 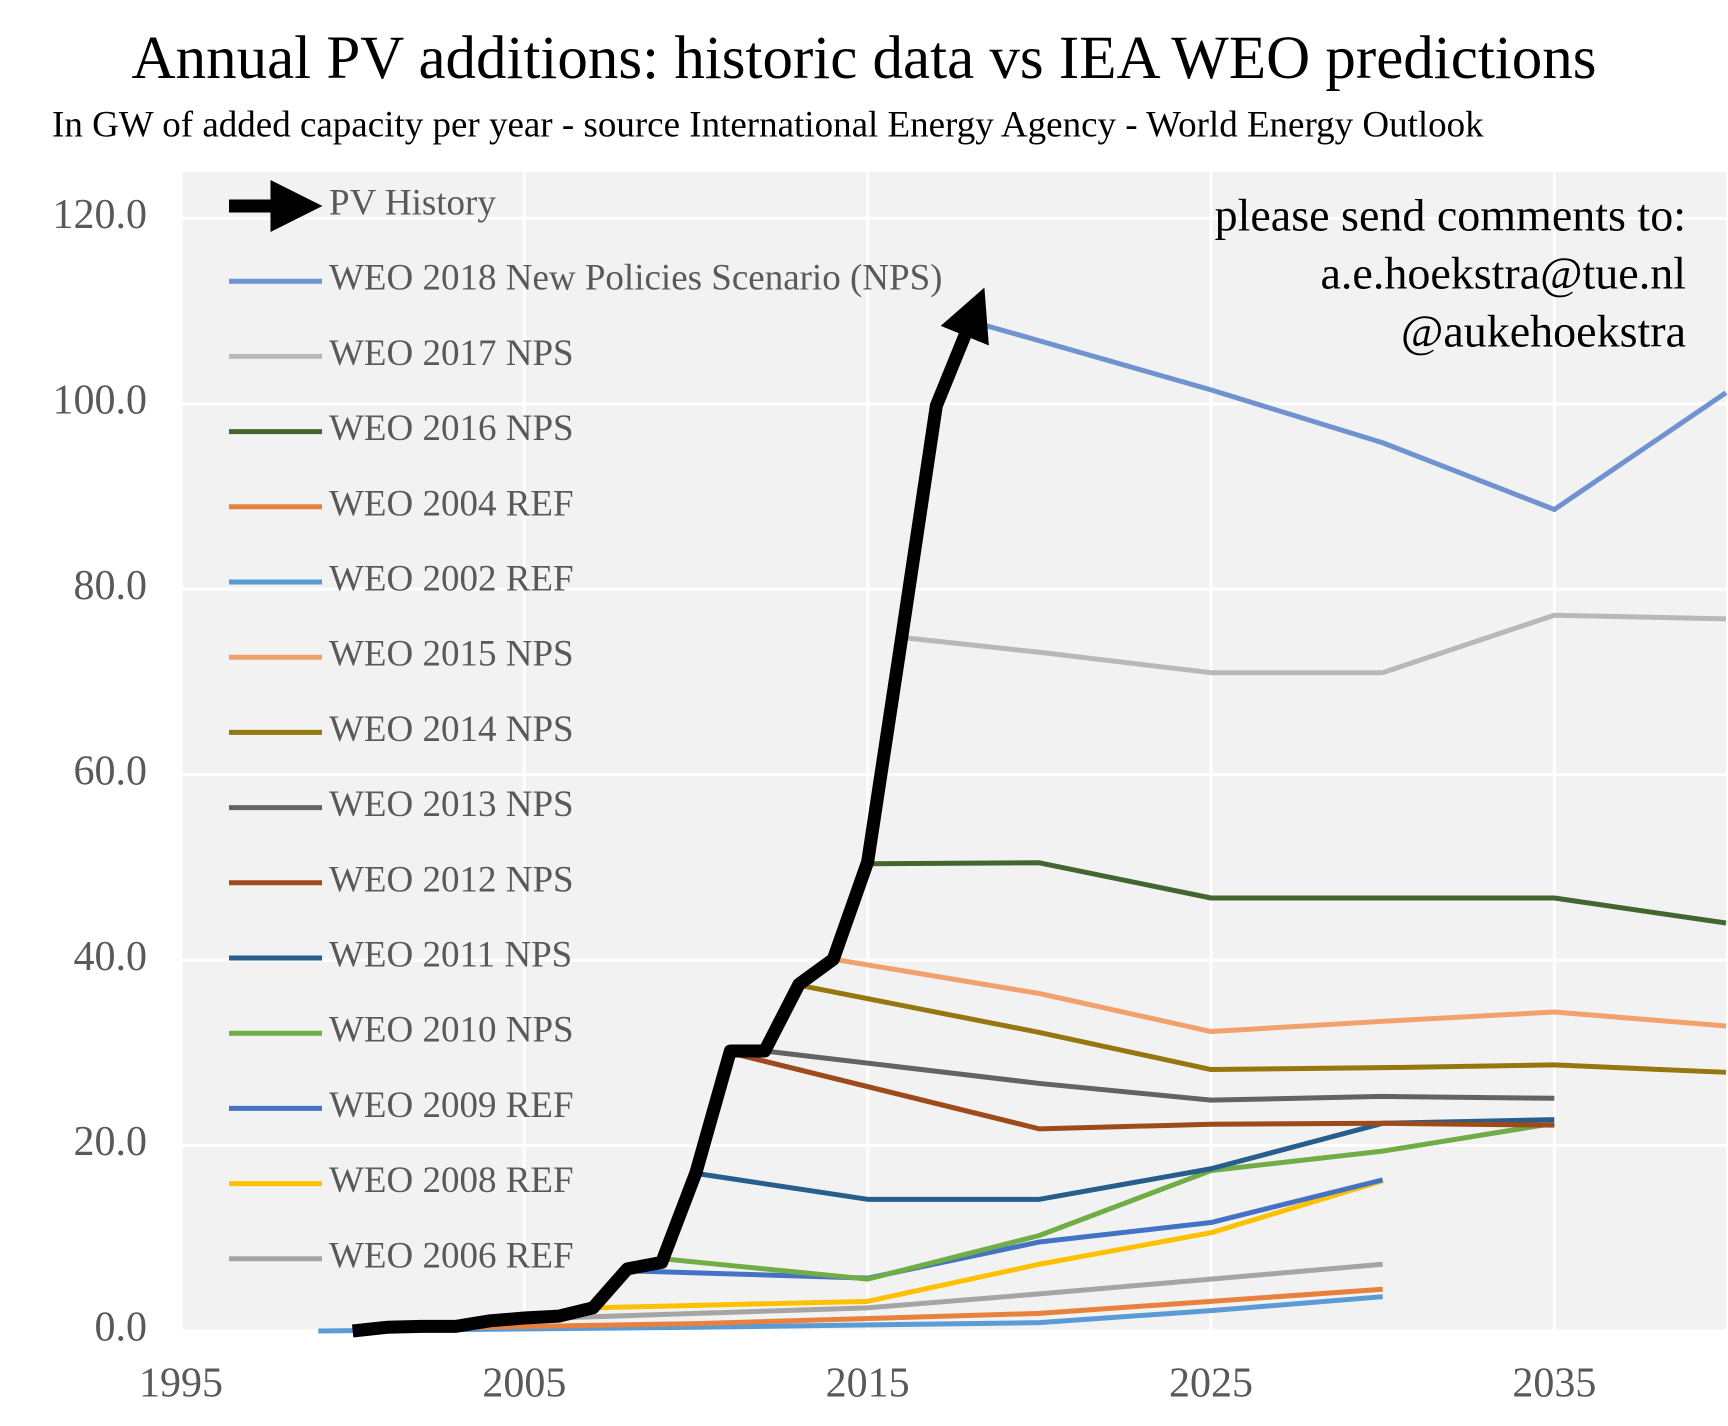 What do you see at coordinates (450, 954) in the screenshot?
I see `legend-label: WEO 2011 NPS` at bounding box center [450, 954].